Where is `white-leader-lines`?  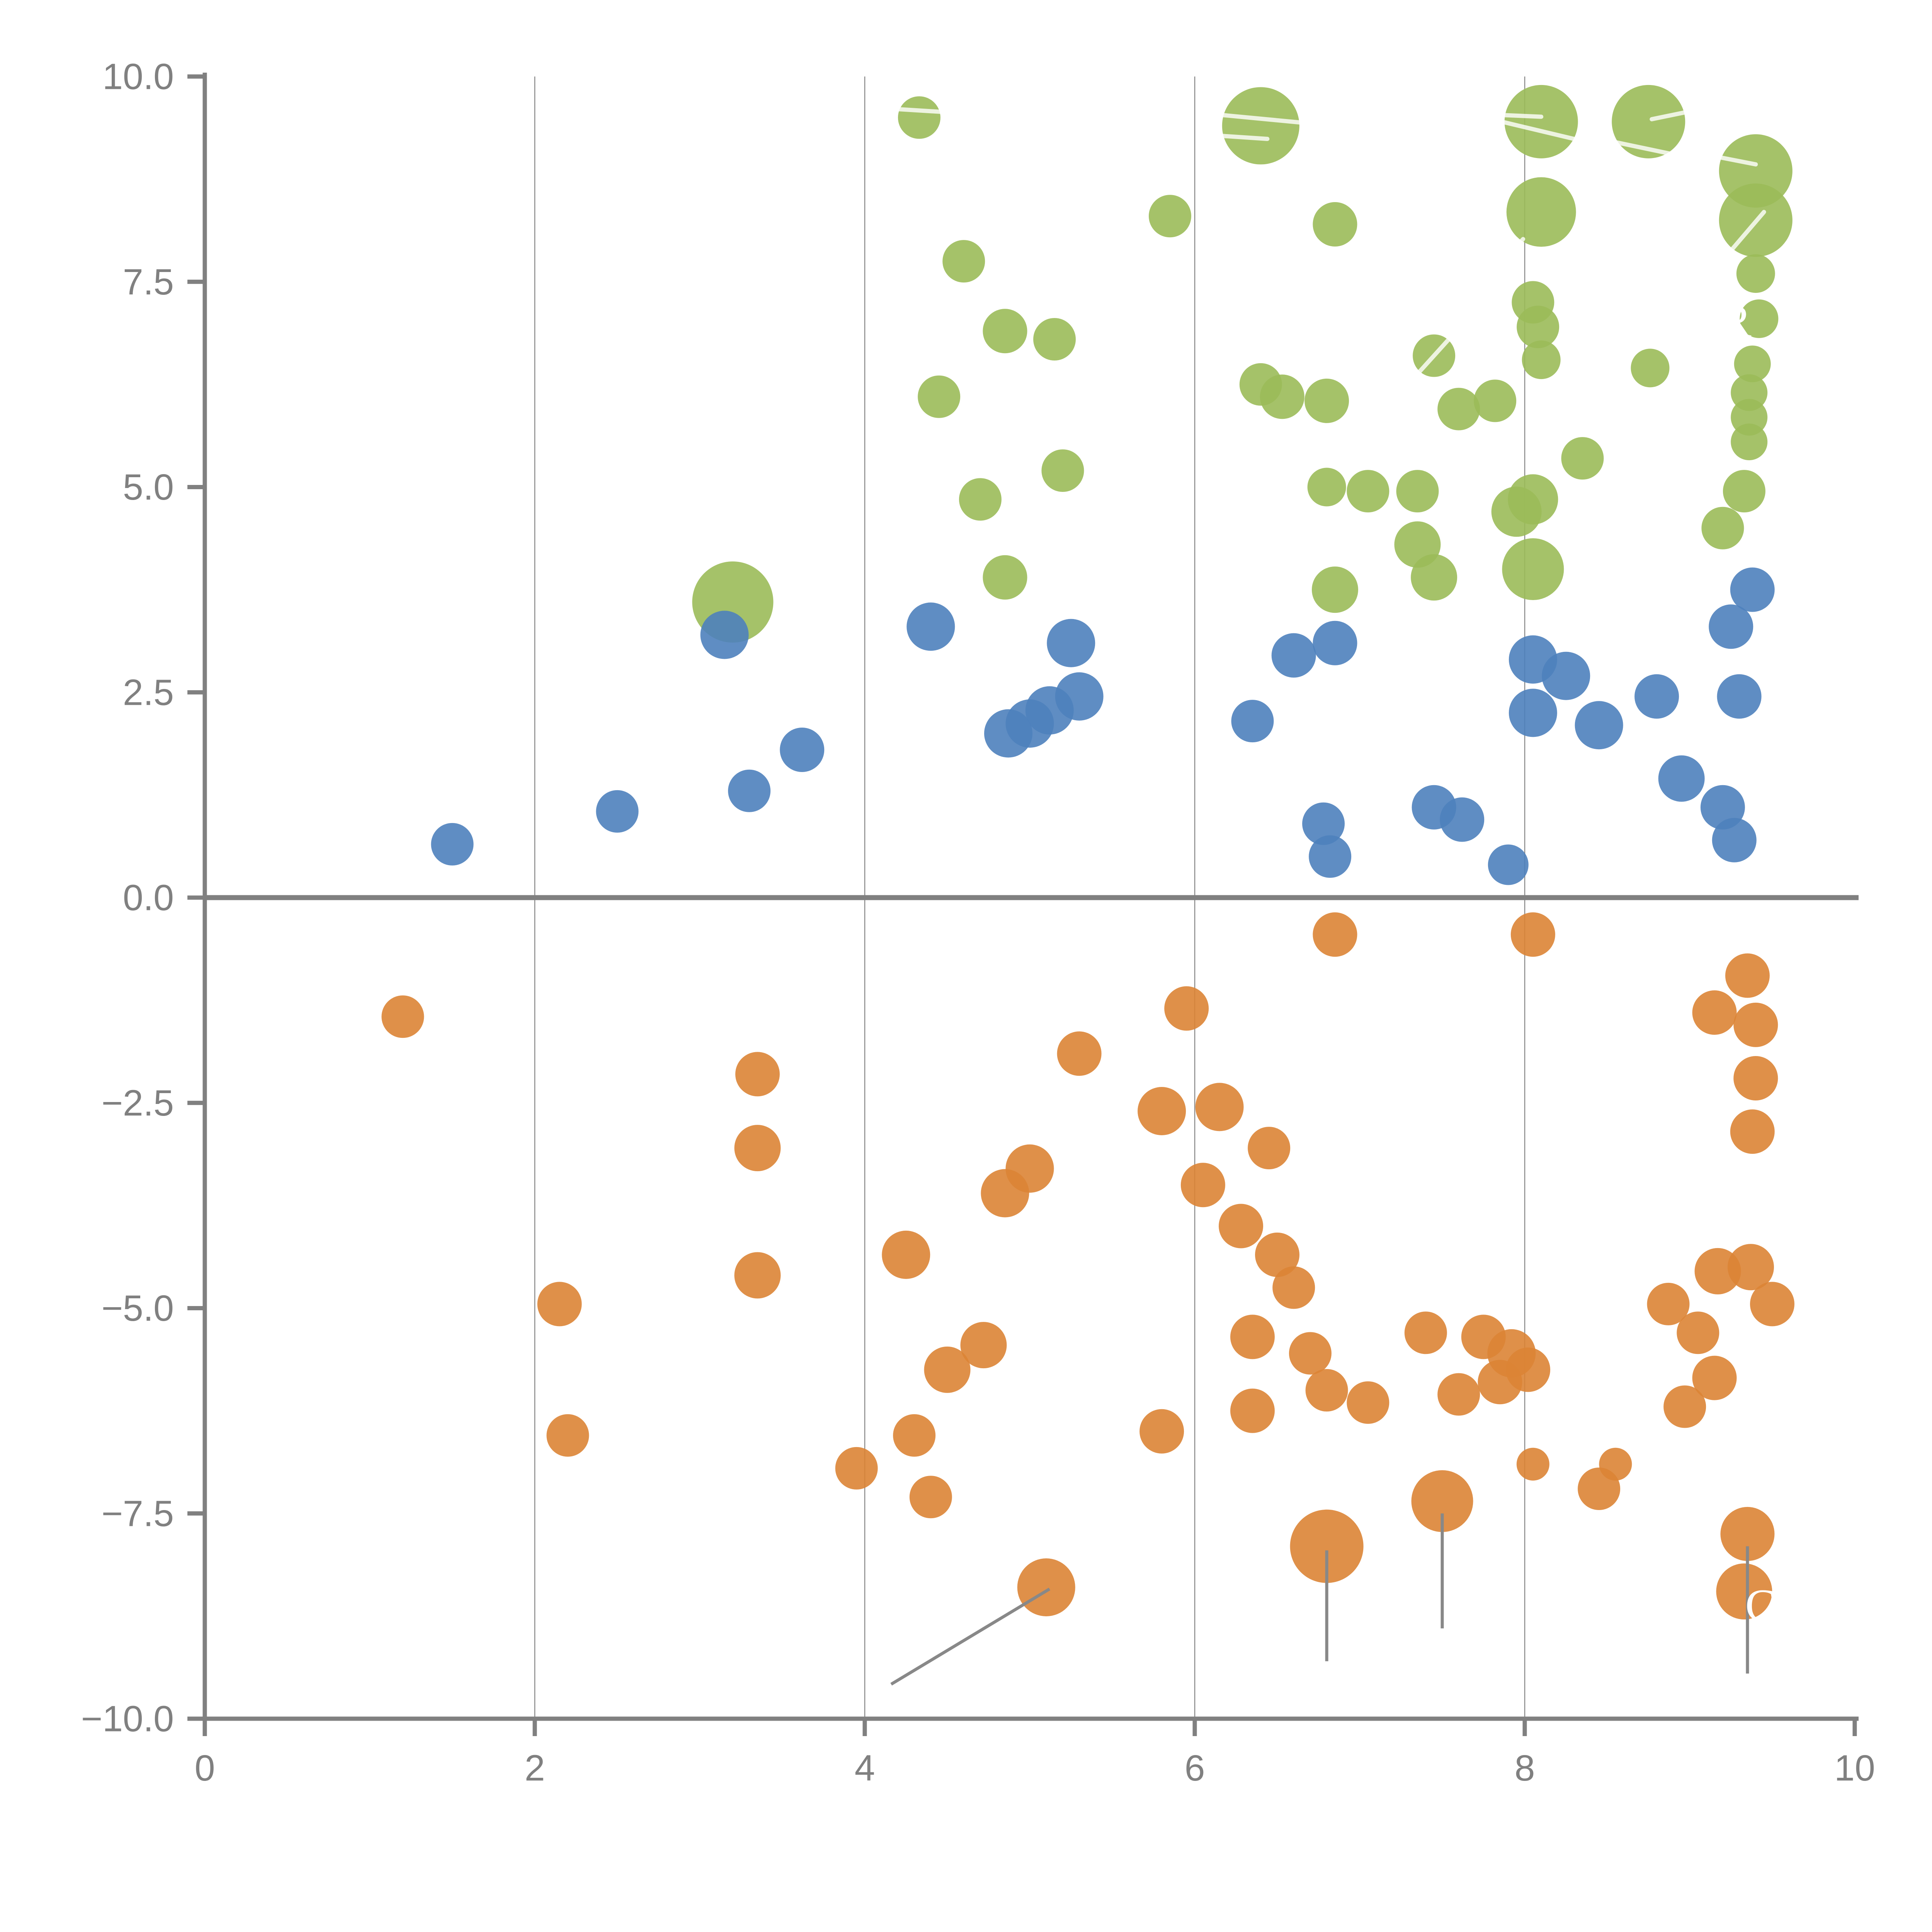
white-leader-lines is located at coordinates (1319, 239).